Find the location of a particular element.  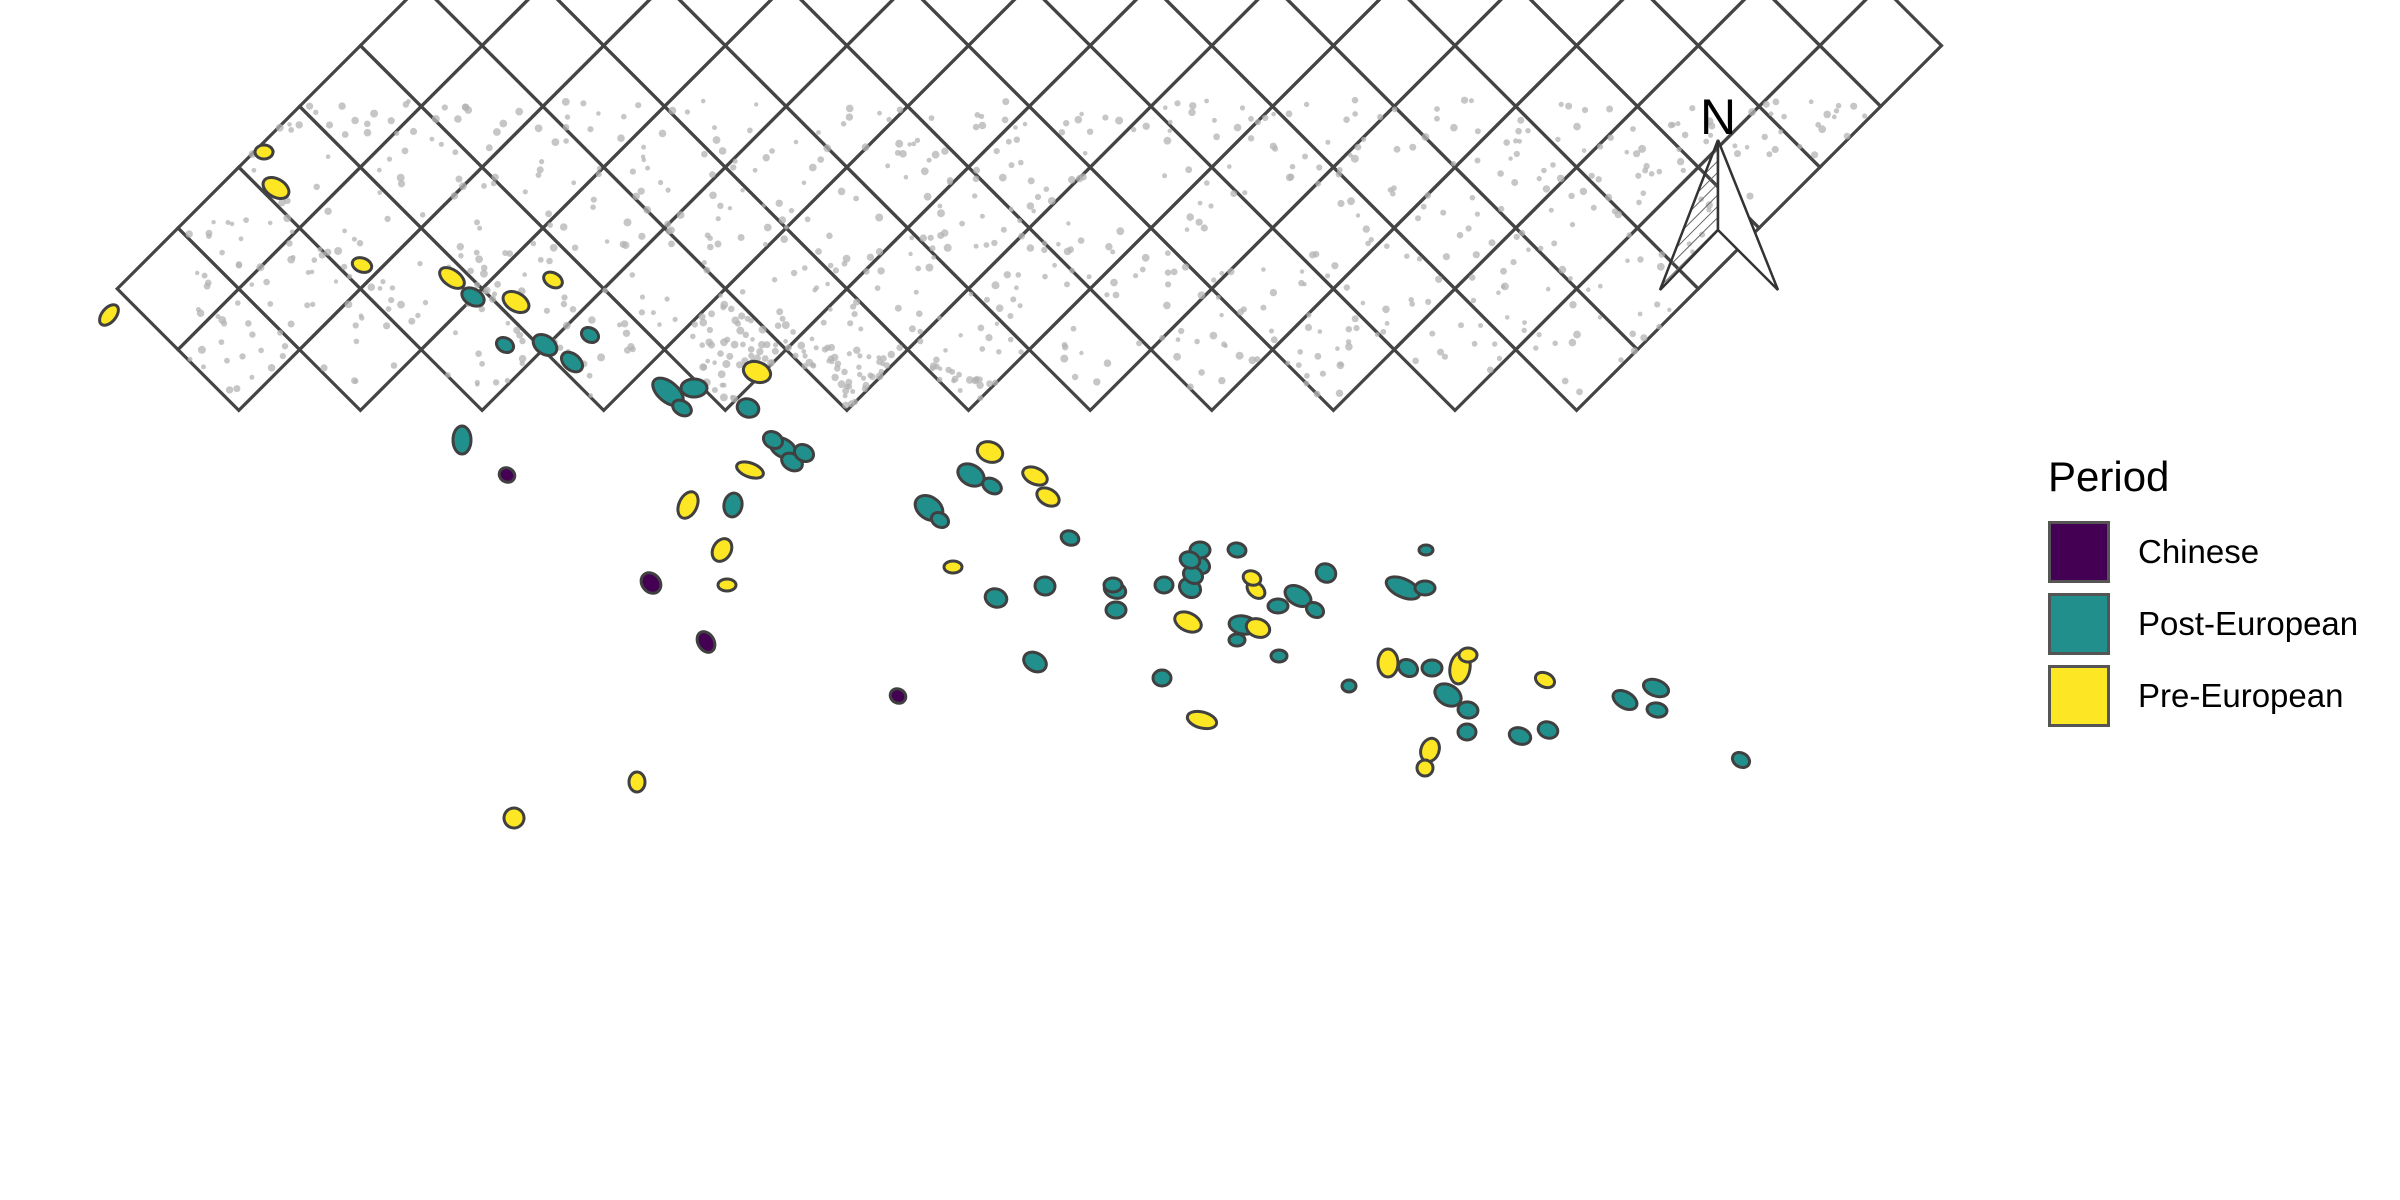

site-feature-pre-european is located at coordinates (553, 280).